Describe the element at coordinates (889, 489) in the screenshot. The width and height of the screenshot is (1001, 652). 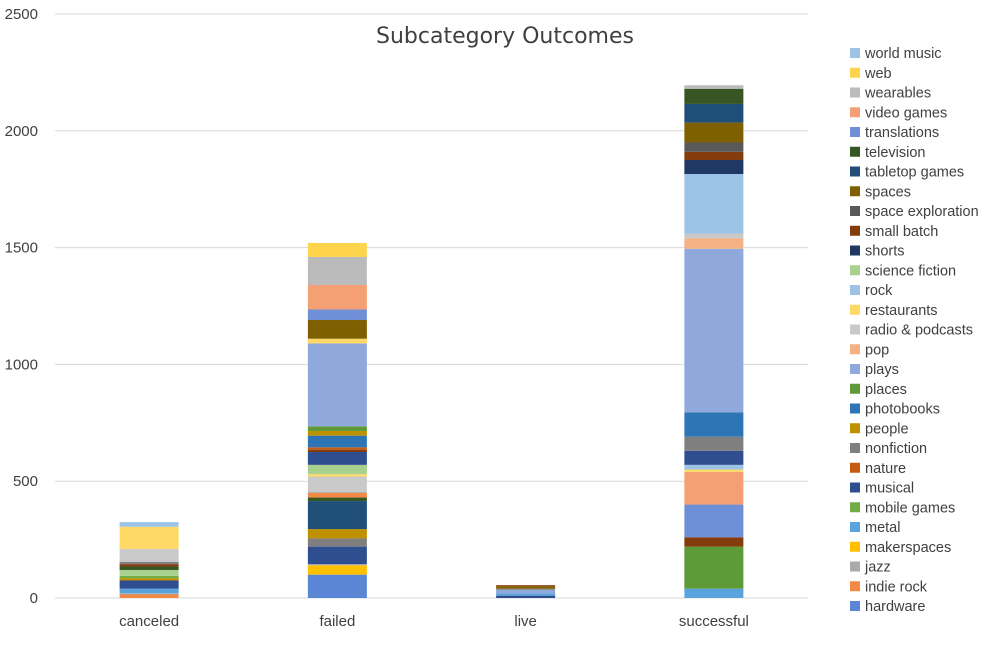
I see `legend-label: musical` at that location.